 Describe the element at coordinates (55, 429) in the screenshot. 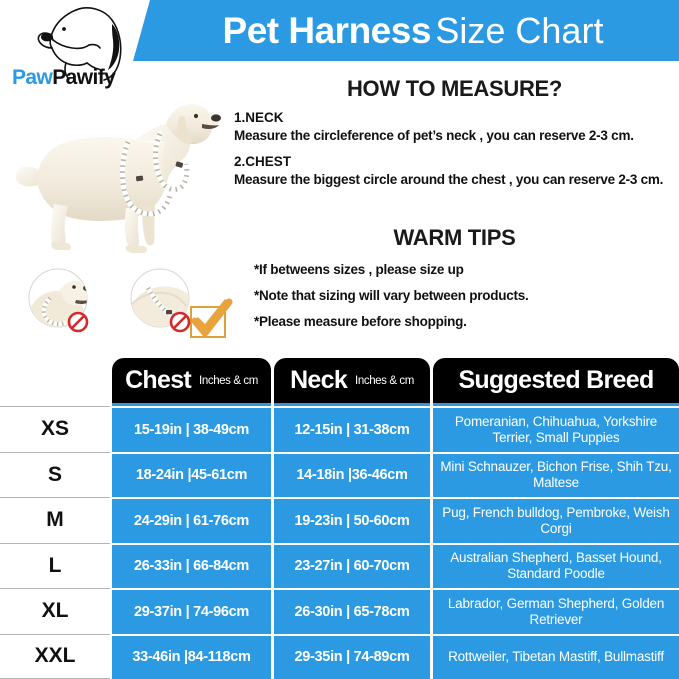

I see `cell-size: XS` at that location.